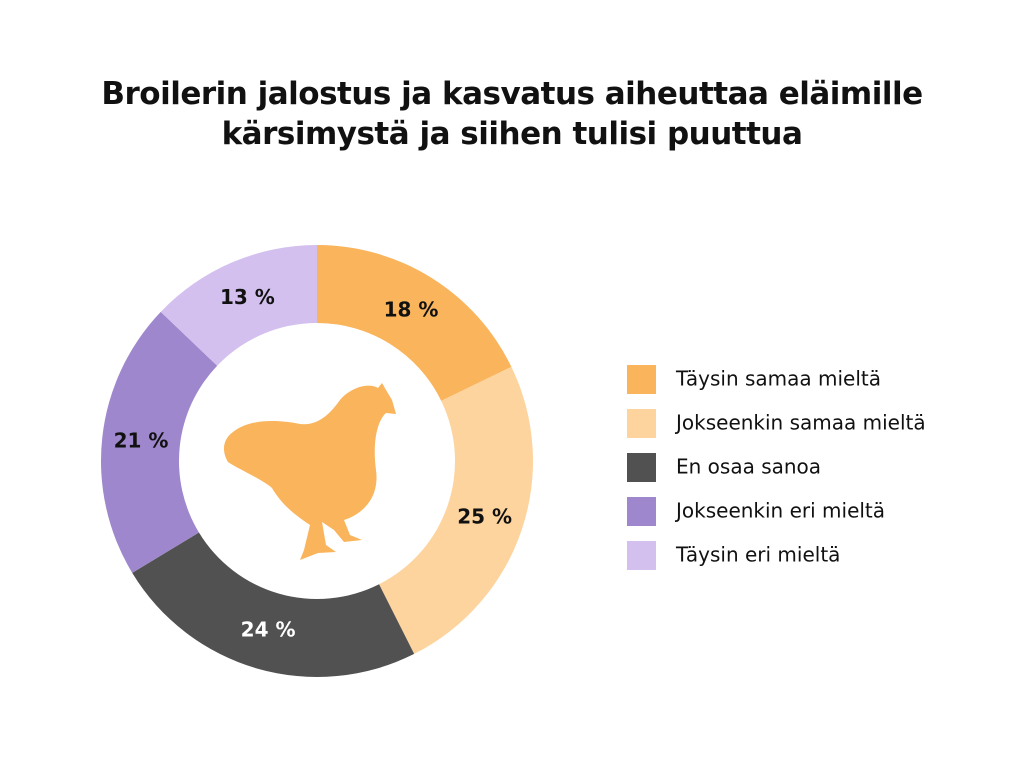  Describe the element at coordinates (141, 440) in the screenshot. I see `value-label: 21 %` at that location.